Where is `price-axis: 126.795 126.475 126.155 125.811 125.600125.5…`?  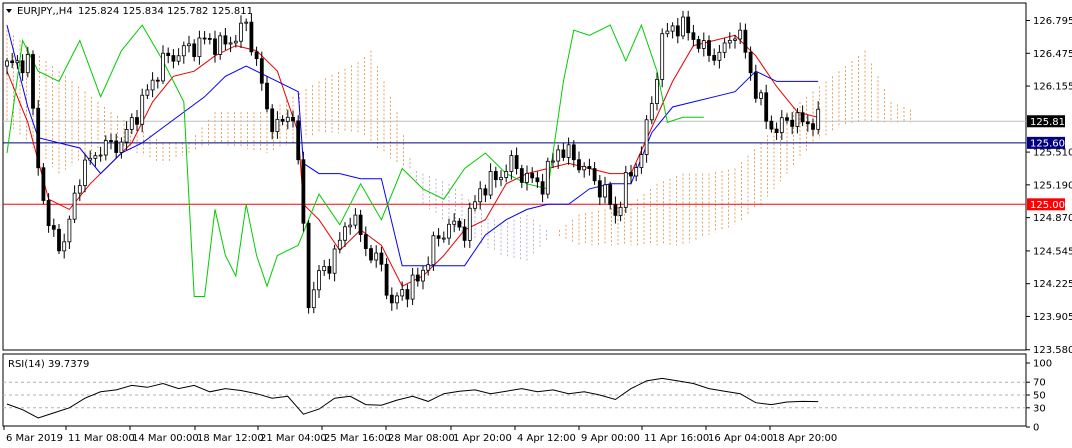
price-axis: 126.795 126.475 126.155 125.811 125.600125.5… is located at coordinates (1049, 186).